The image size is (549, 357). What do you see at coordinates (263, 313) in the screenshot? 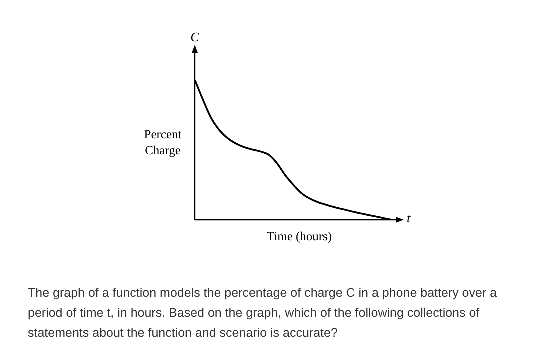
I see `text: The graph of a function models the percentage of charge C in a phone battery over a period of time t, in hours. Based on the graph, which of the following collections of statements about the function and scenario is accurate?` at bounding box center [263, 313].